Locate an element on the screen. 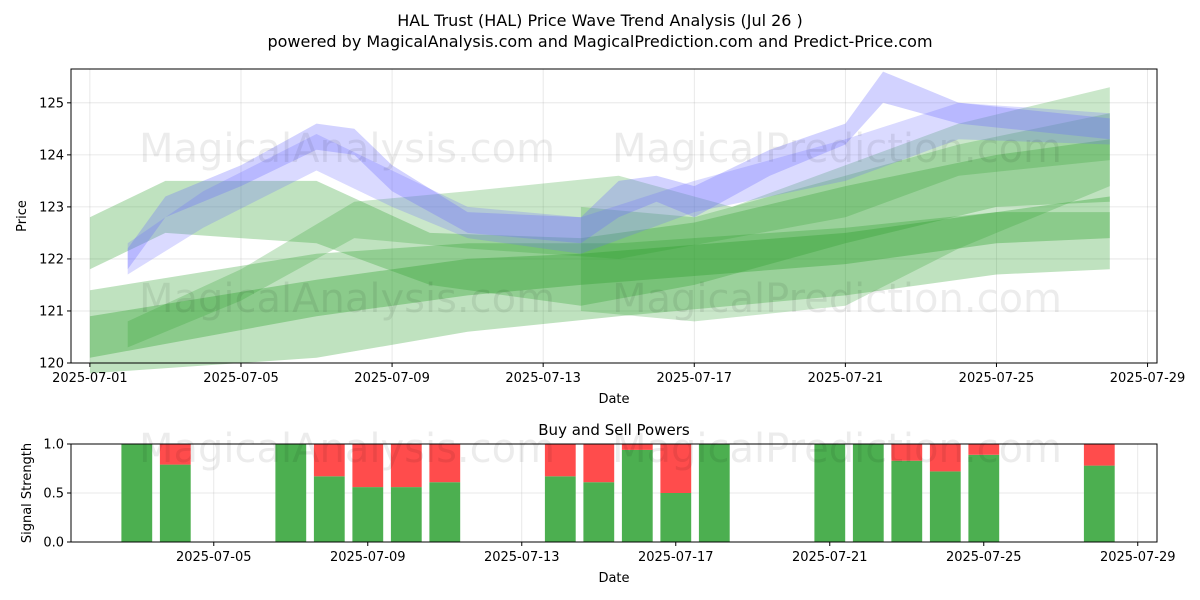 The width and height of the screenshot is (1200, 600). signal-y-axis-label: Signal Strength is located at coordinates (27, 493).